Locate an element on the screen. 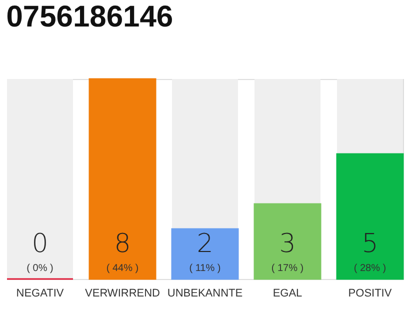  annotation: ( 11% ) is located at coordinates (205, 268).